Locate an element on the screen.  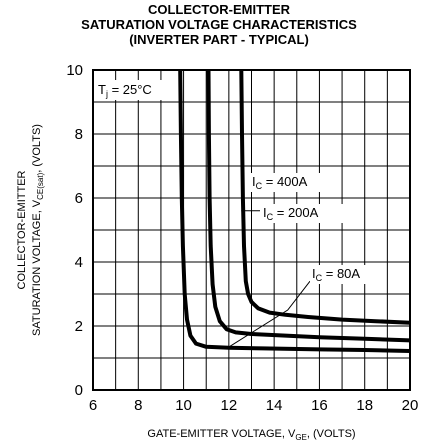
series-label-400a-main: I is located at coordinates (254, 181).